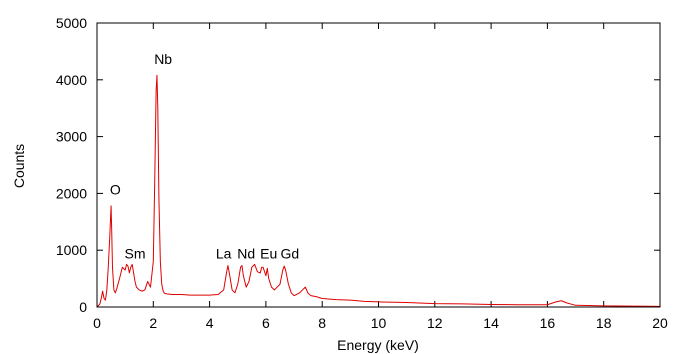 The height and width of the screenshot is (354, 675). I want to click on x-tick-label: 16, so click(548, 323).